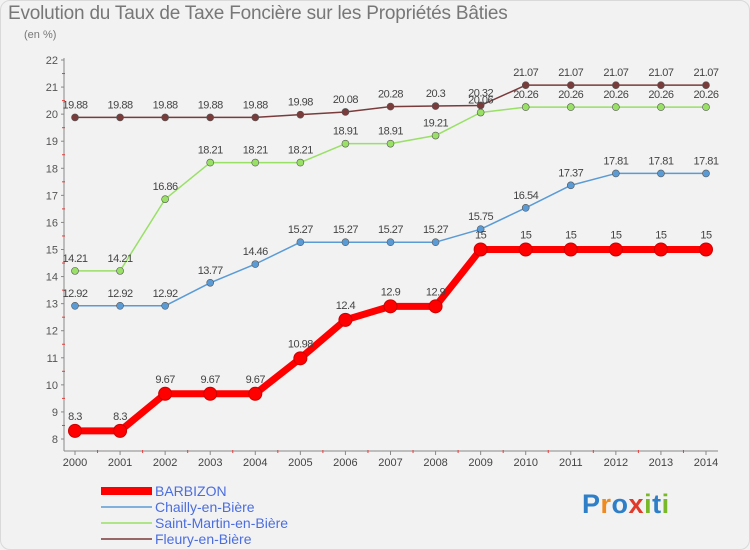  What do you see at coordinates (525, 463) in the screenshot?
I see `x-tick-label: 2010` at bounding box center [525, 463].